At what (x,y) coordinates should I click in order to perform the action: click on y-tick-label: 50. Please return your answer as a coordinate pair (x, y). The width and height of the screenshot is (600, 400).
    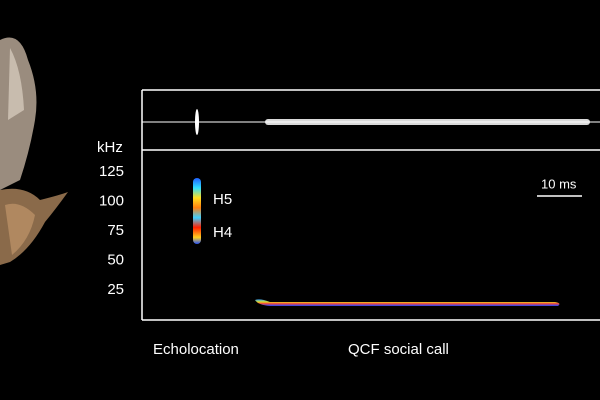
    Looking at the image, I should click on (115, 259).